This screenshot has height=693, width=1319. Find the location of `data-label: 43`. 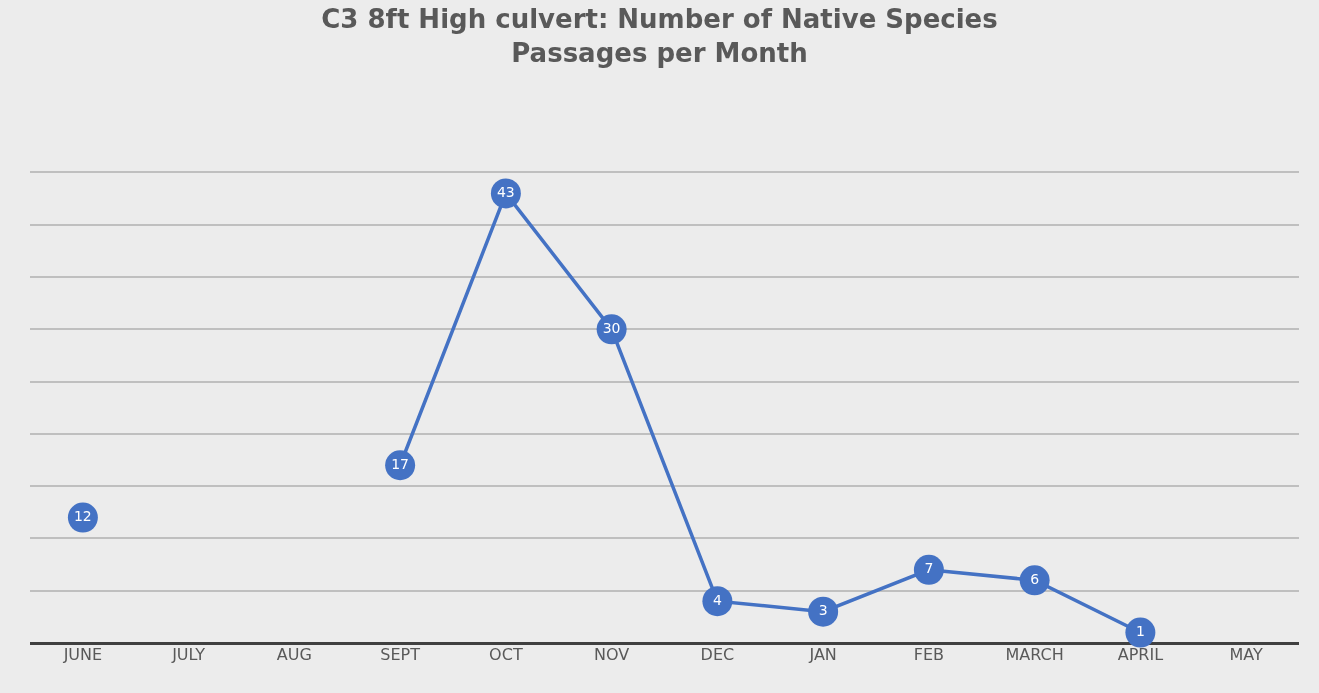

data-label: 43 is located at coordinates (505, 191).